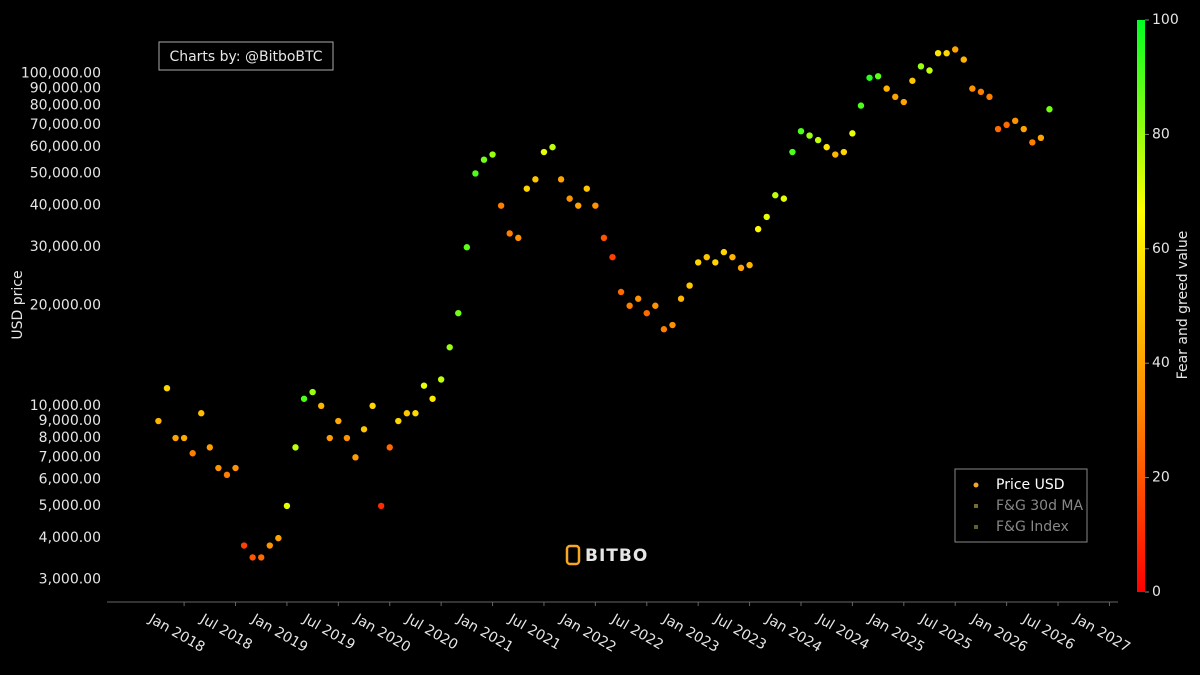 The height and width of the screenshot is (675, 1200). Describe the element at coordinates (606, 555) in the screenshot. I see `logo: BITBO` at that location.